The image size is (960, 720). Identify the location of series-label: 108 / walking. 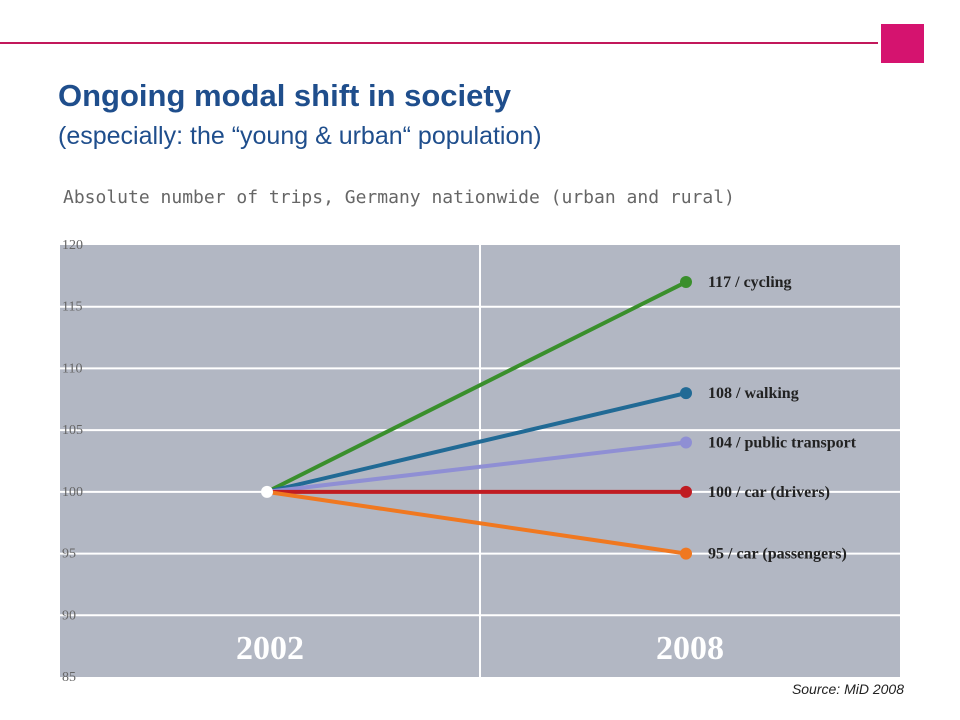
(753, 393).